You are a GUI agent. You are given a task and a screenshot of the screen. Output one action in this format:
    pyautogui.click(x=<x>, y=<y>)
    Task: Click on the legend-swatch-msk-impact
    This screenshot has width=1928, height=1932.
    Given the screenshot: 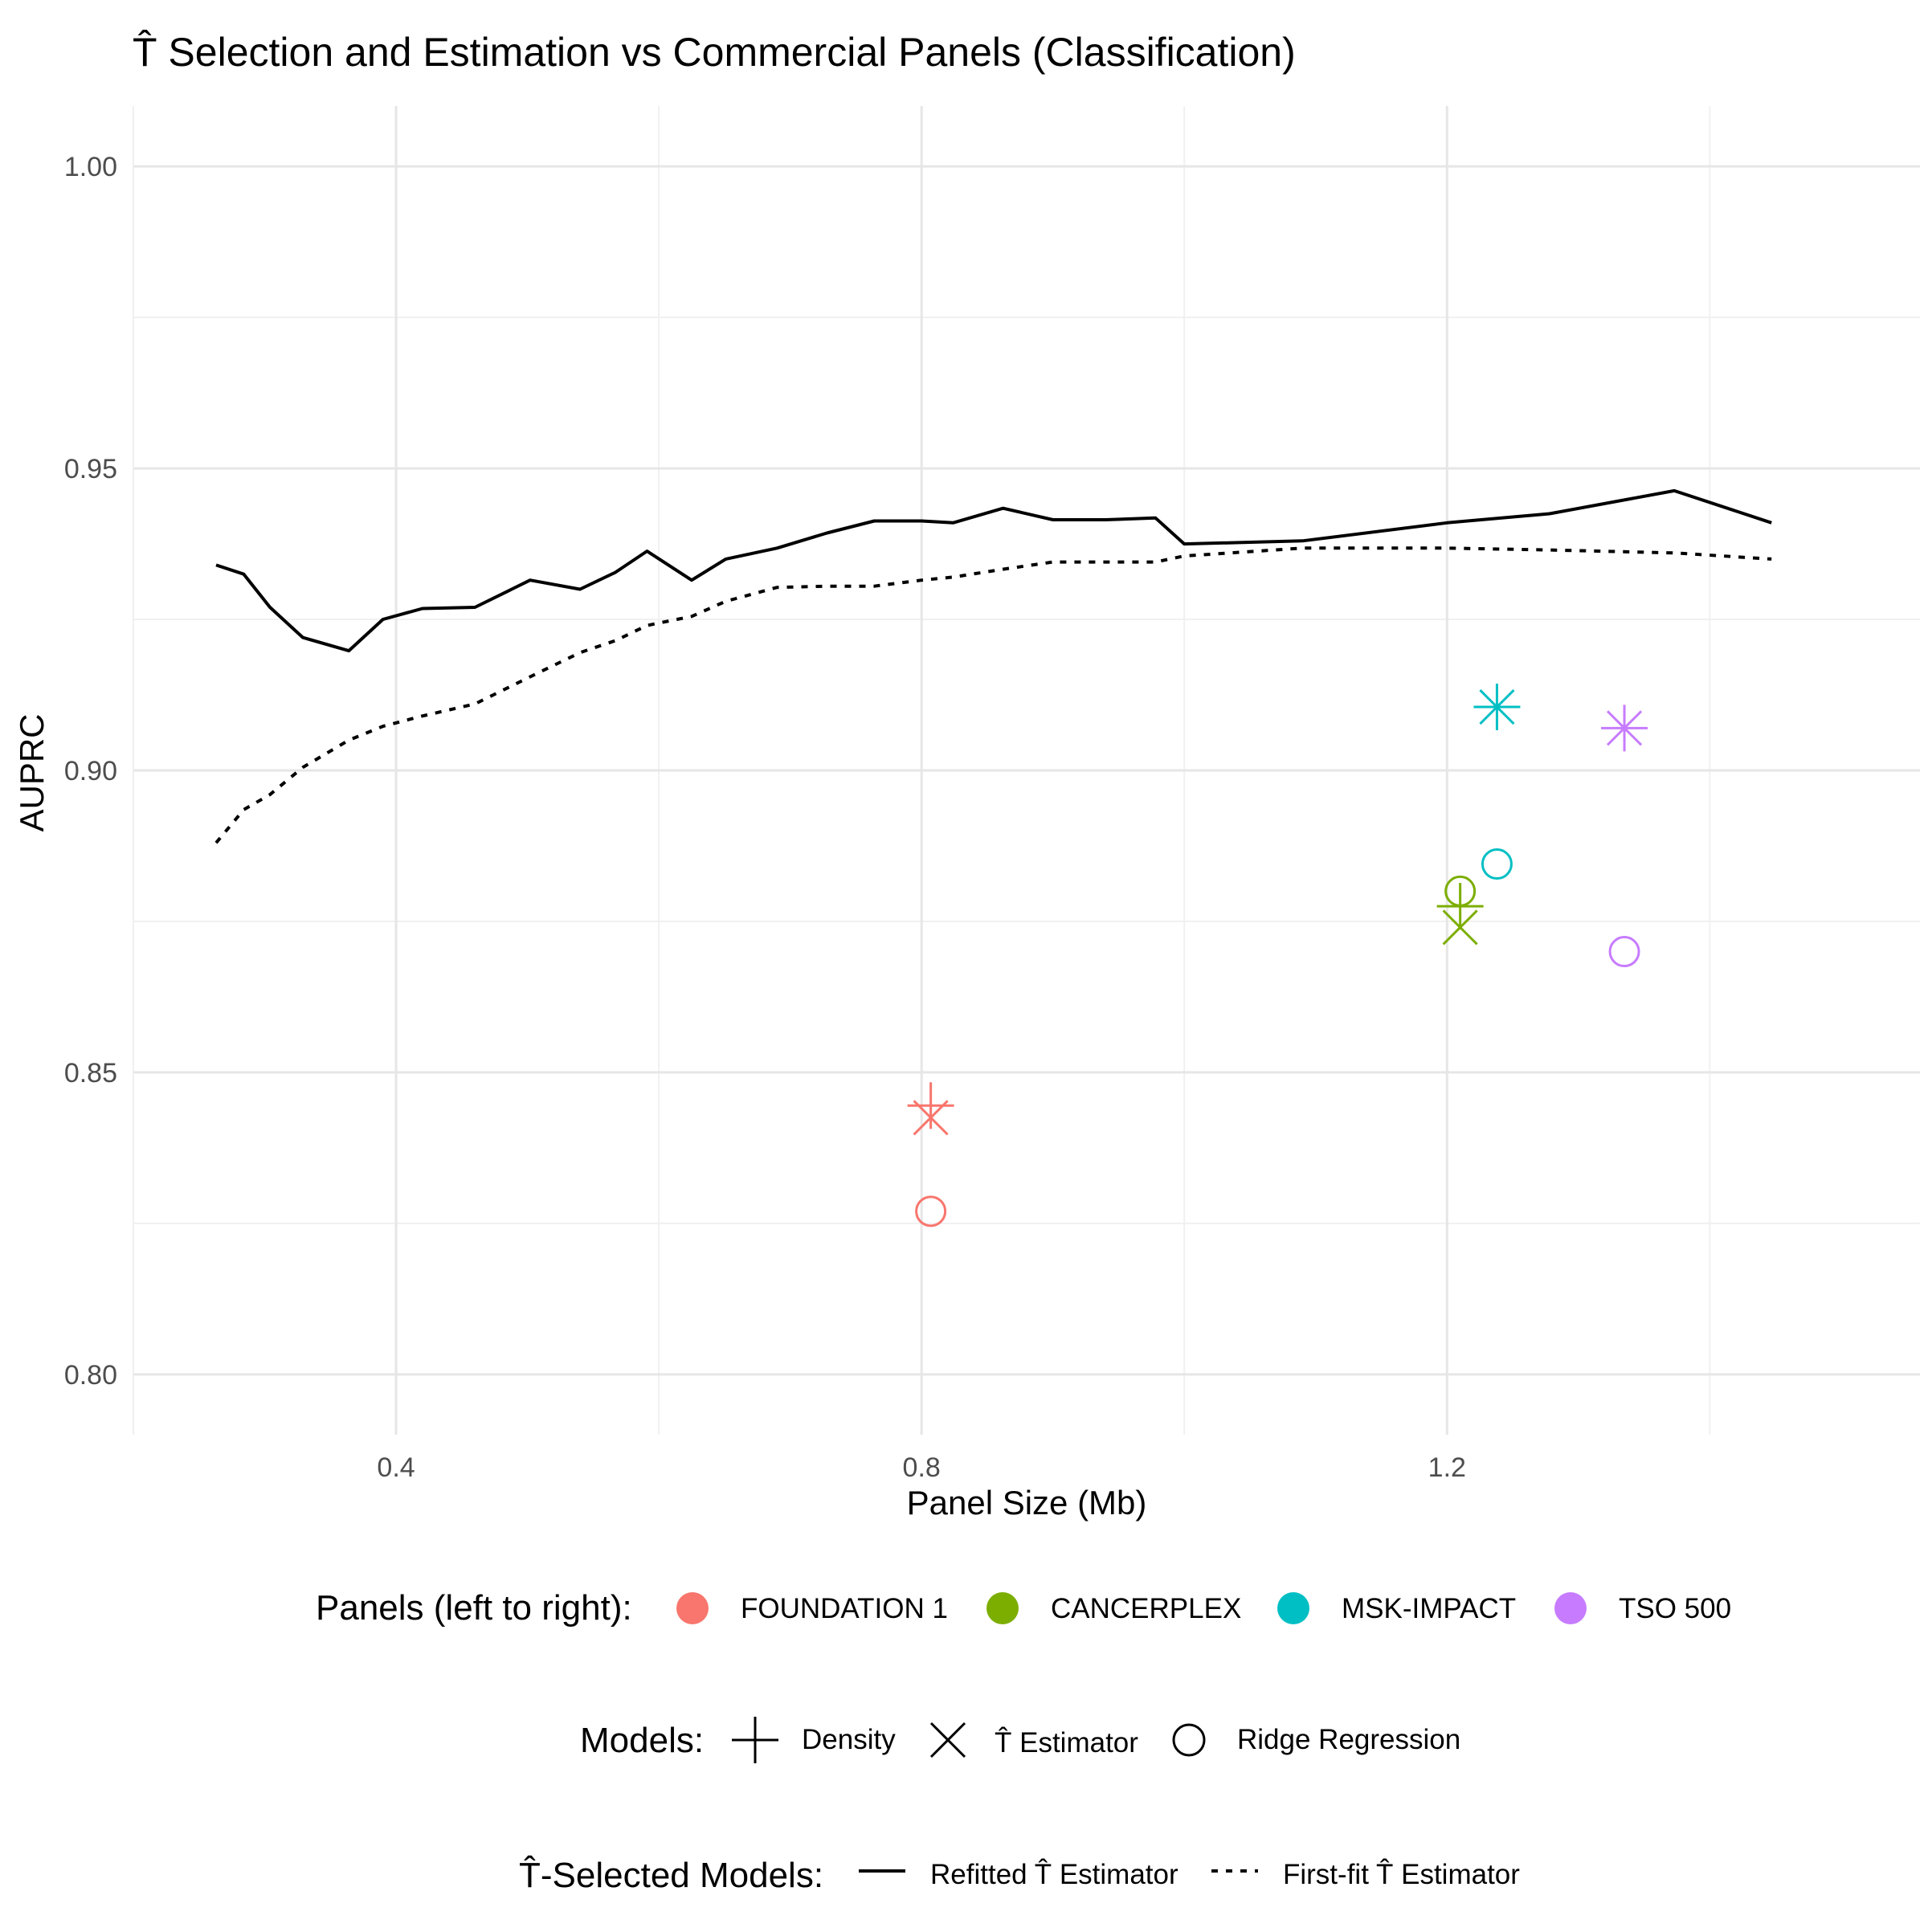 What is the action you would take?
    pyautogui.click(x=1293, y=1608)
    